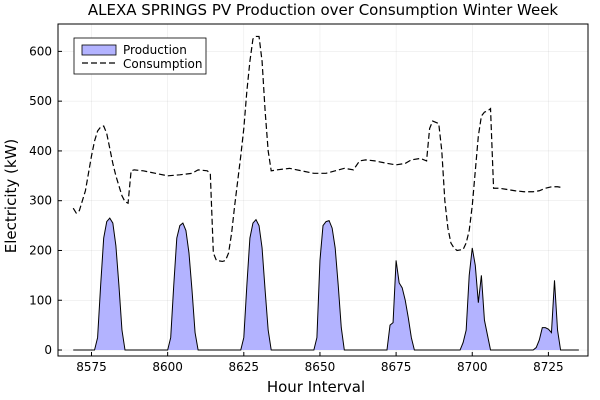 The height and width of the screenshot is (400, 600). Describe the element at coordinates (99, 50) in the screenshot. I see `legend-swatch-production` at that location.